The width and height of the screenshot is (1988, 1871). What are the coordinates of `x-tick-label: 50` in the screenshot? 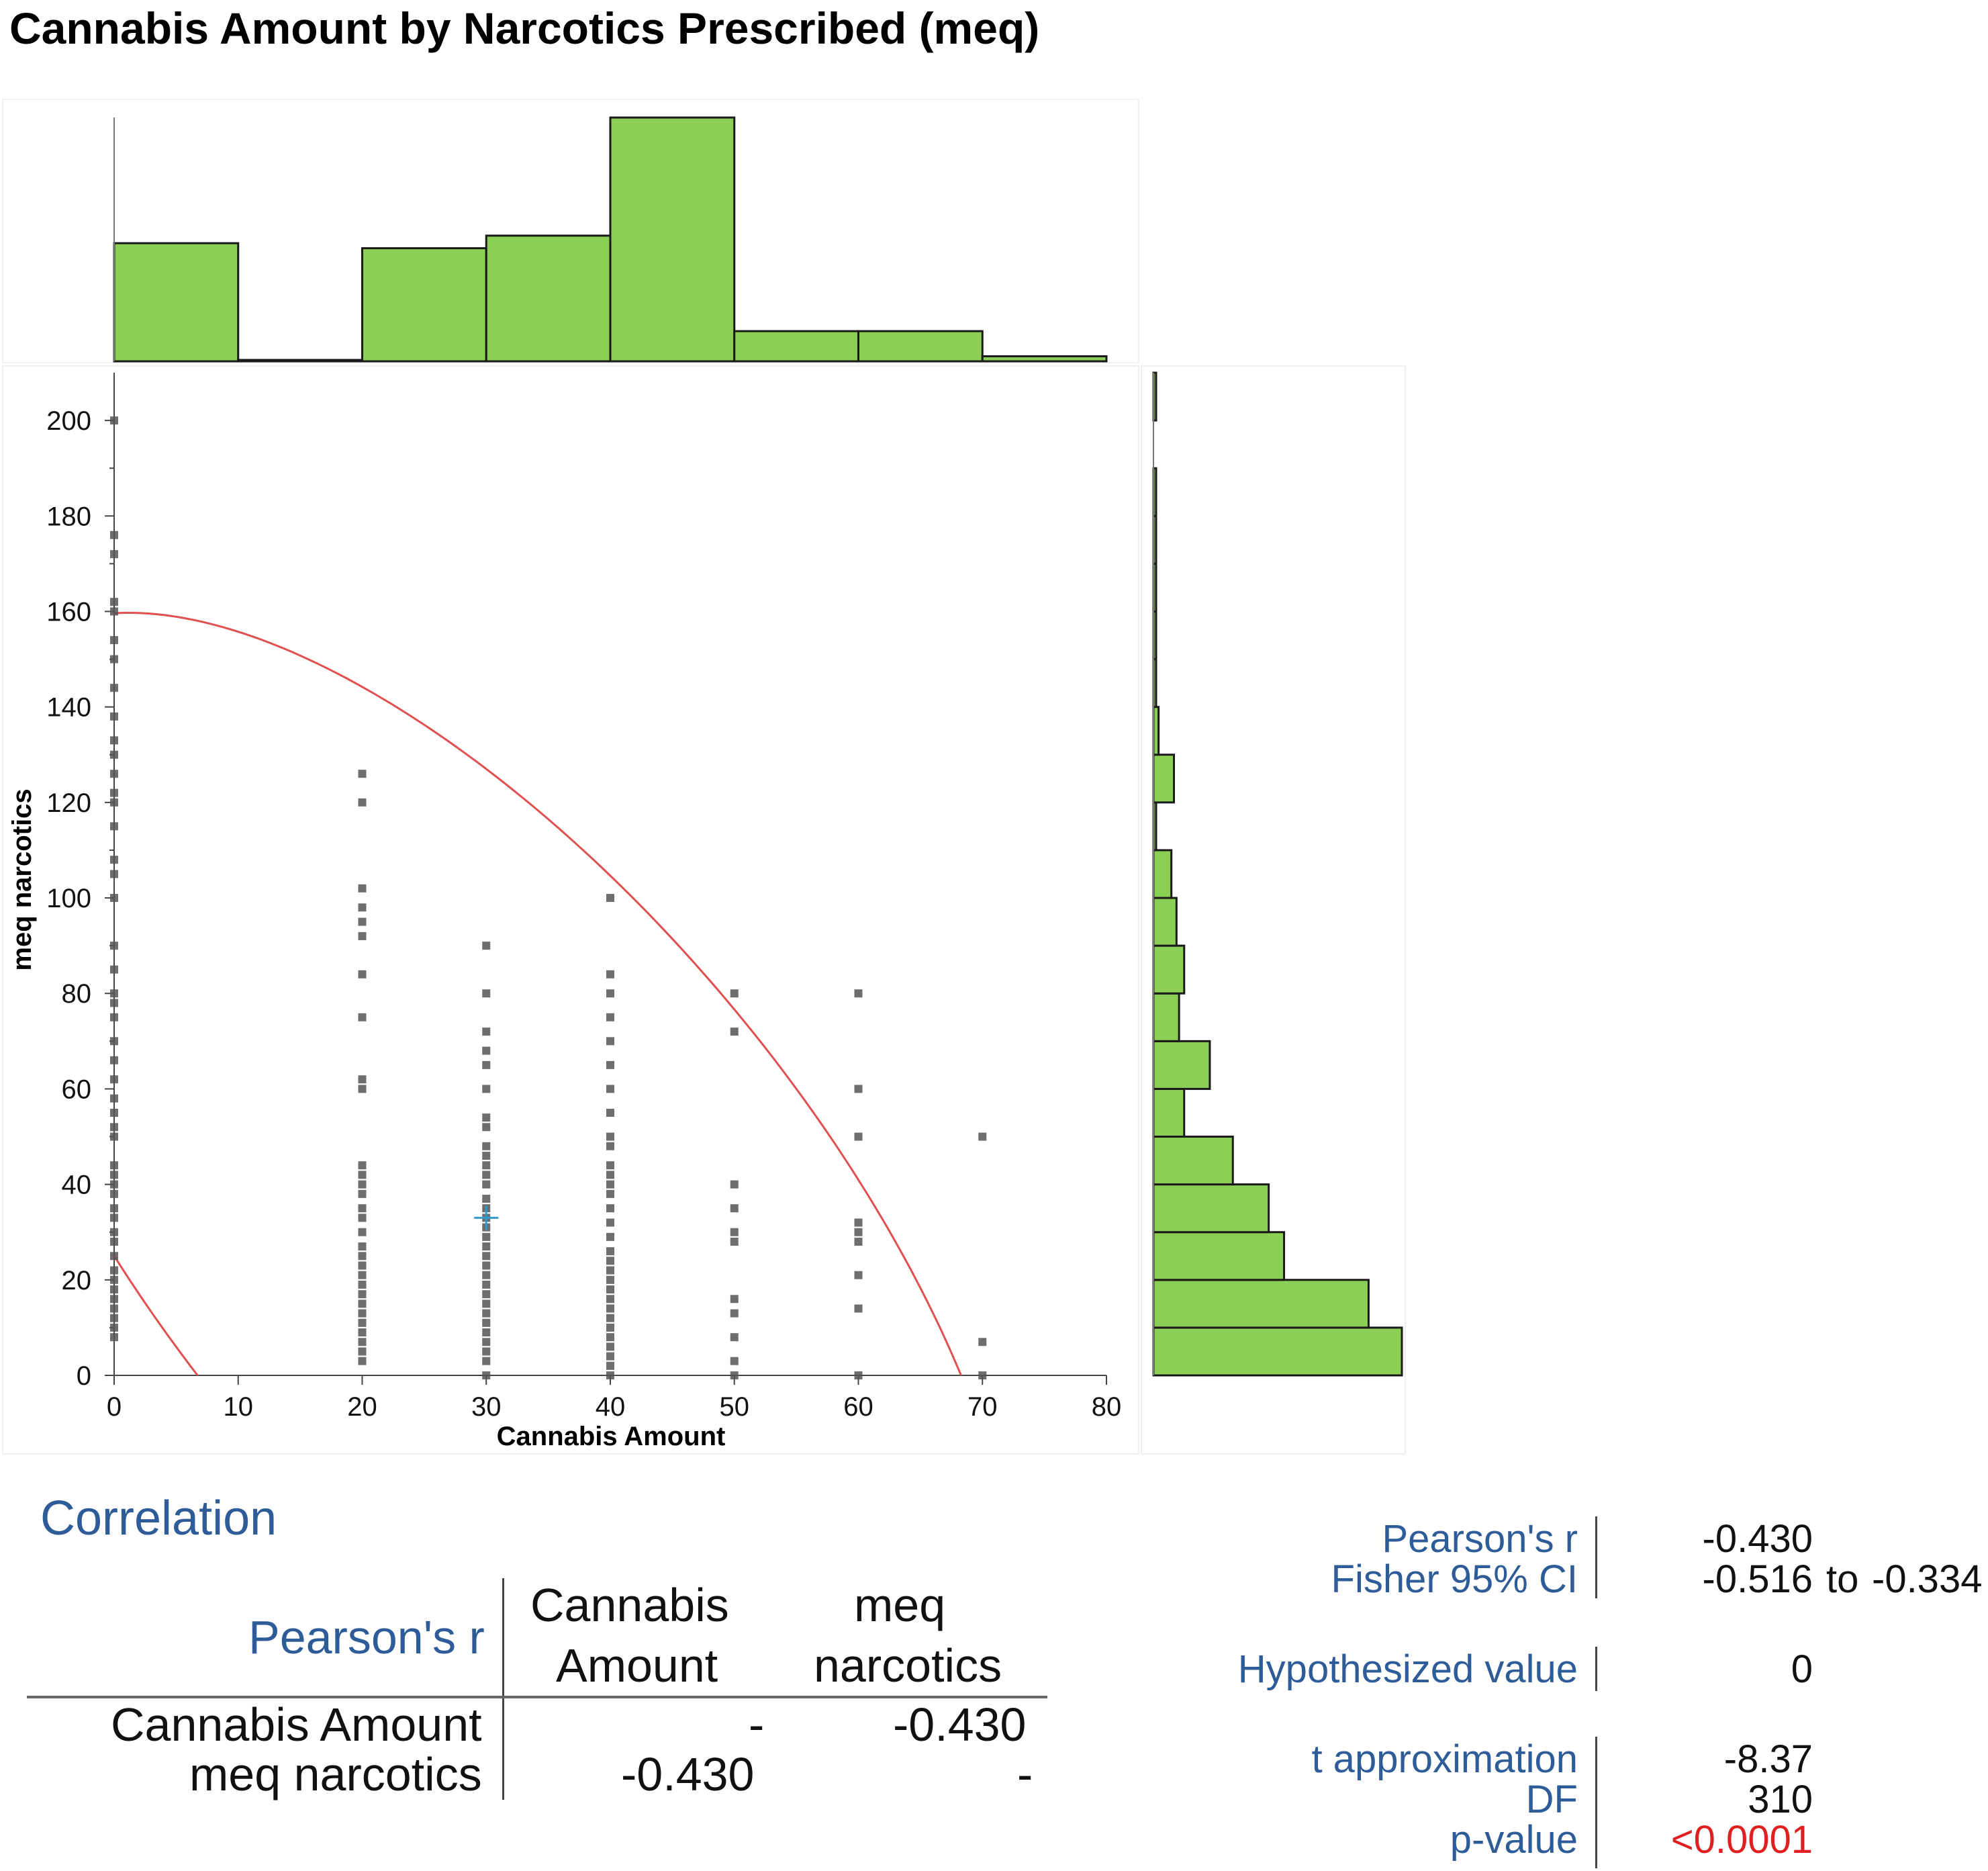 It's located at (735, 1407).